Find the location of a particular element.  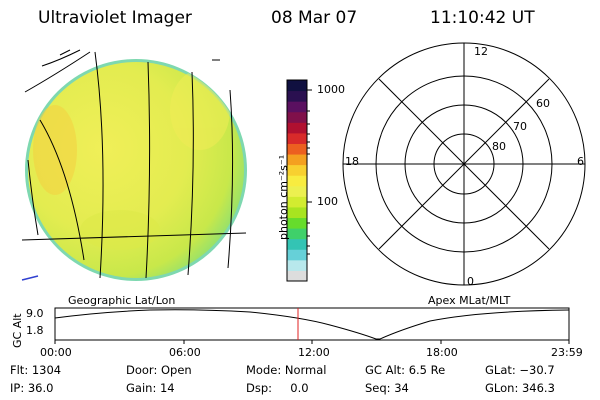

mlt-label-12: 12 is located at coordinates (481, 51).